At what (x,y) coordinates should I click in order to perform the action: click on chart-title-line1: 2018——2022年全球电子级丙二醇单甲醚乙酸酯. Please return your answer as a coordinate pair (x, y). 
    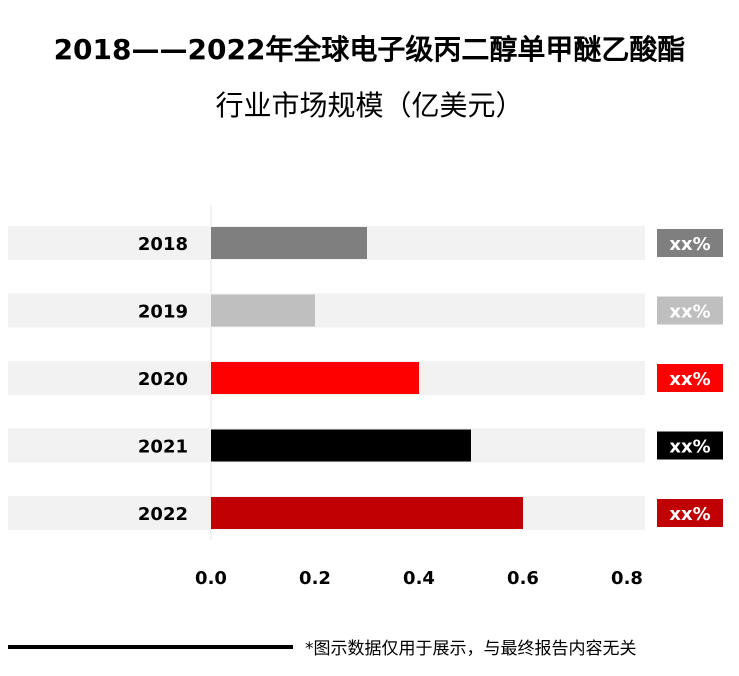
    Looking at the image, I should click on (369, 49).